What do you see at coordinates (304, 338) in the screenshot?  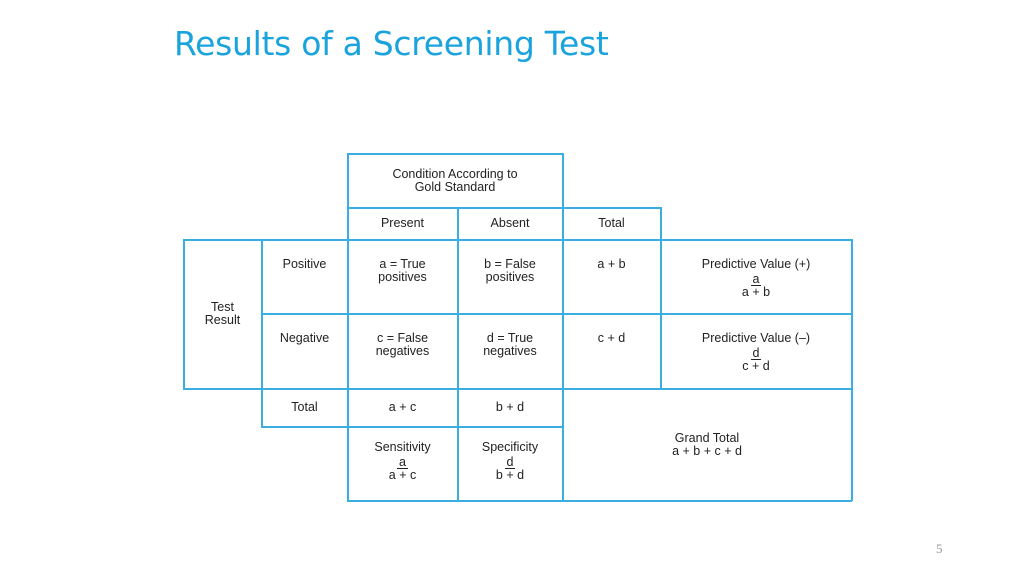 I see `row-header-negative: Negative` at bounding box center [304, 338].